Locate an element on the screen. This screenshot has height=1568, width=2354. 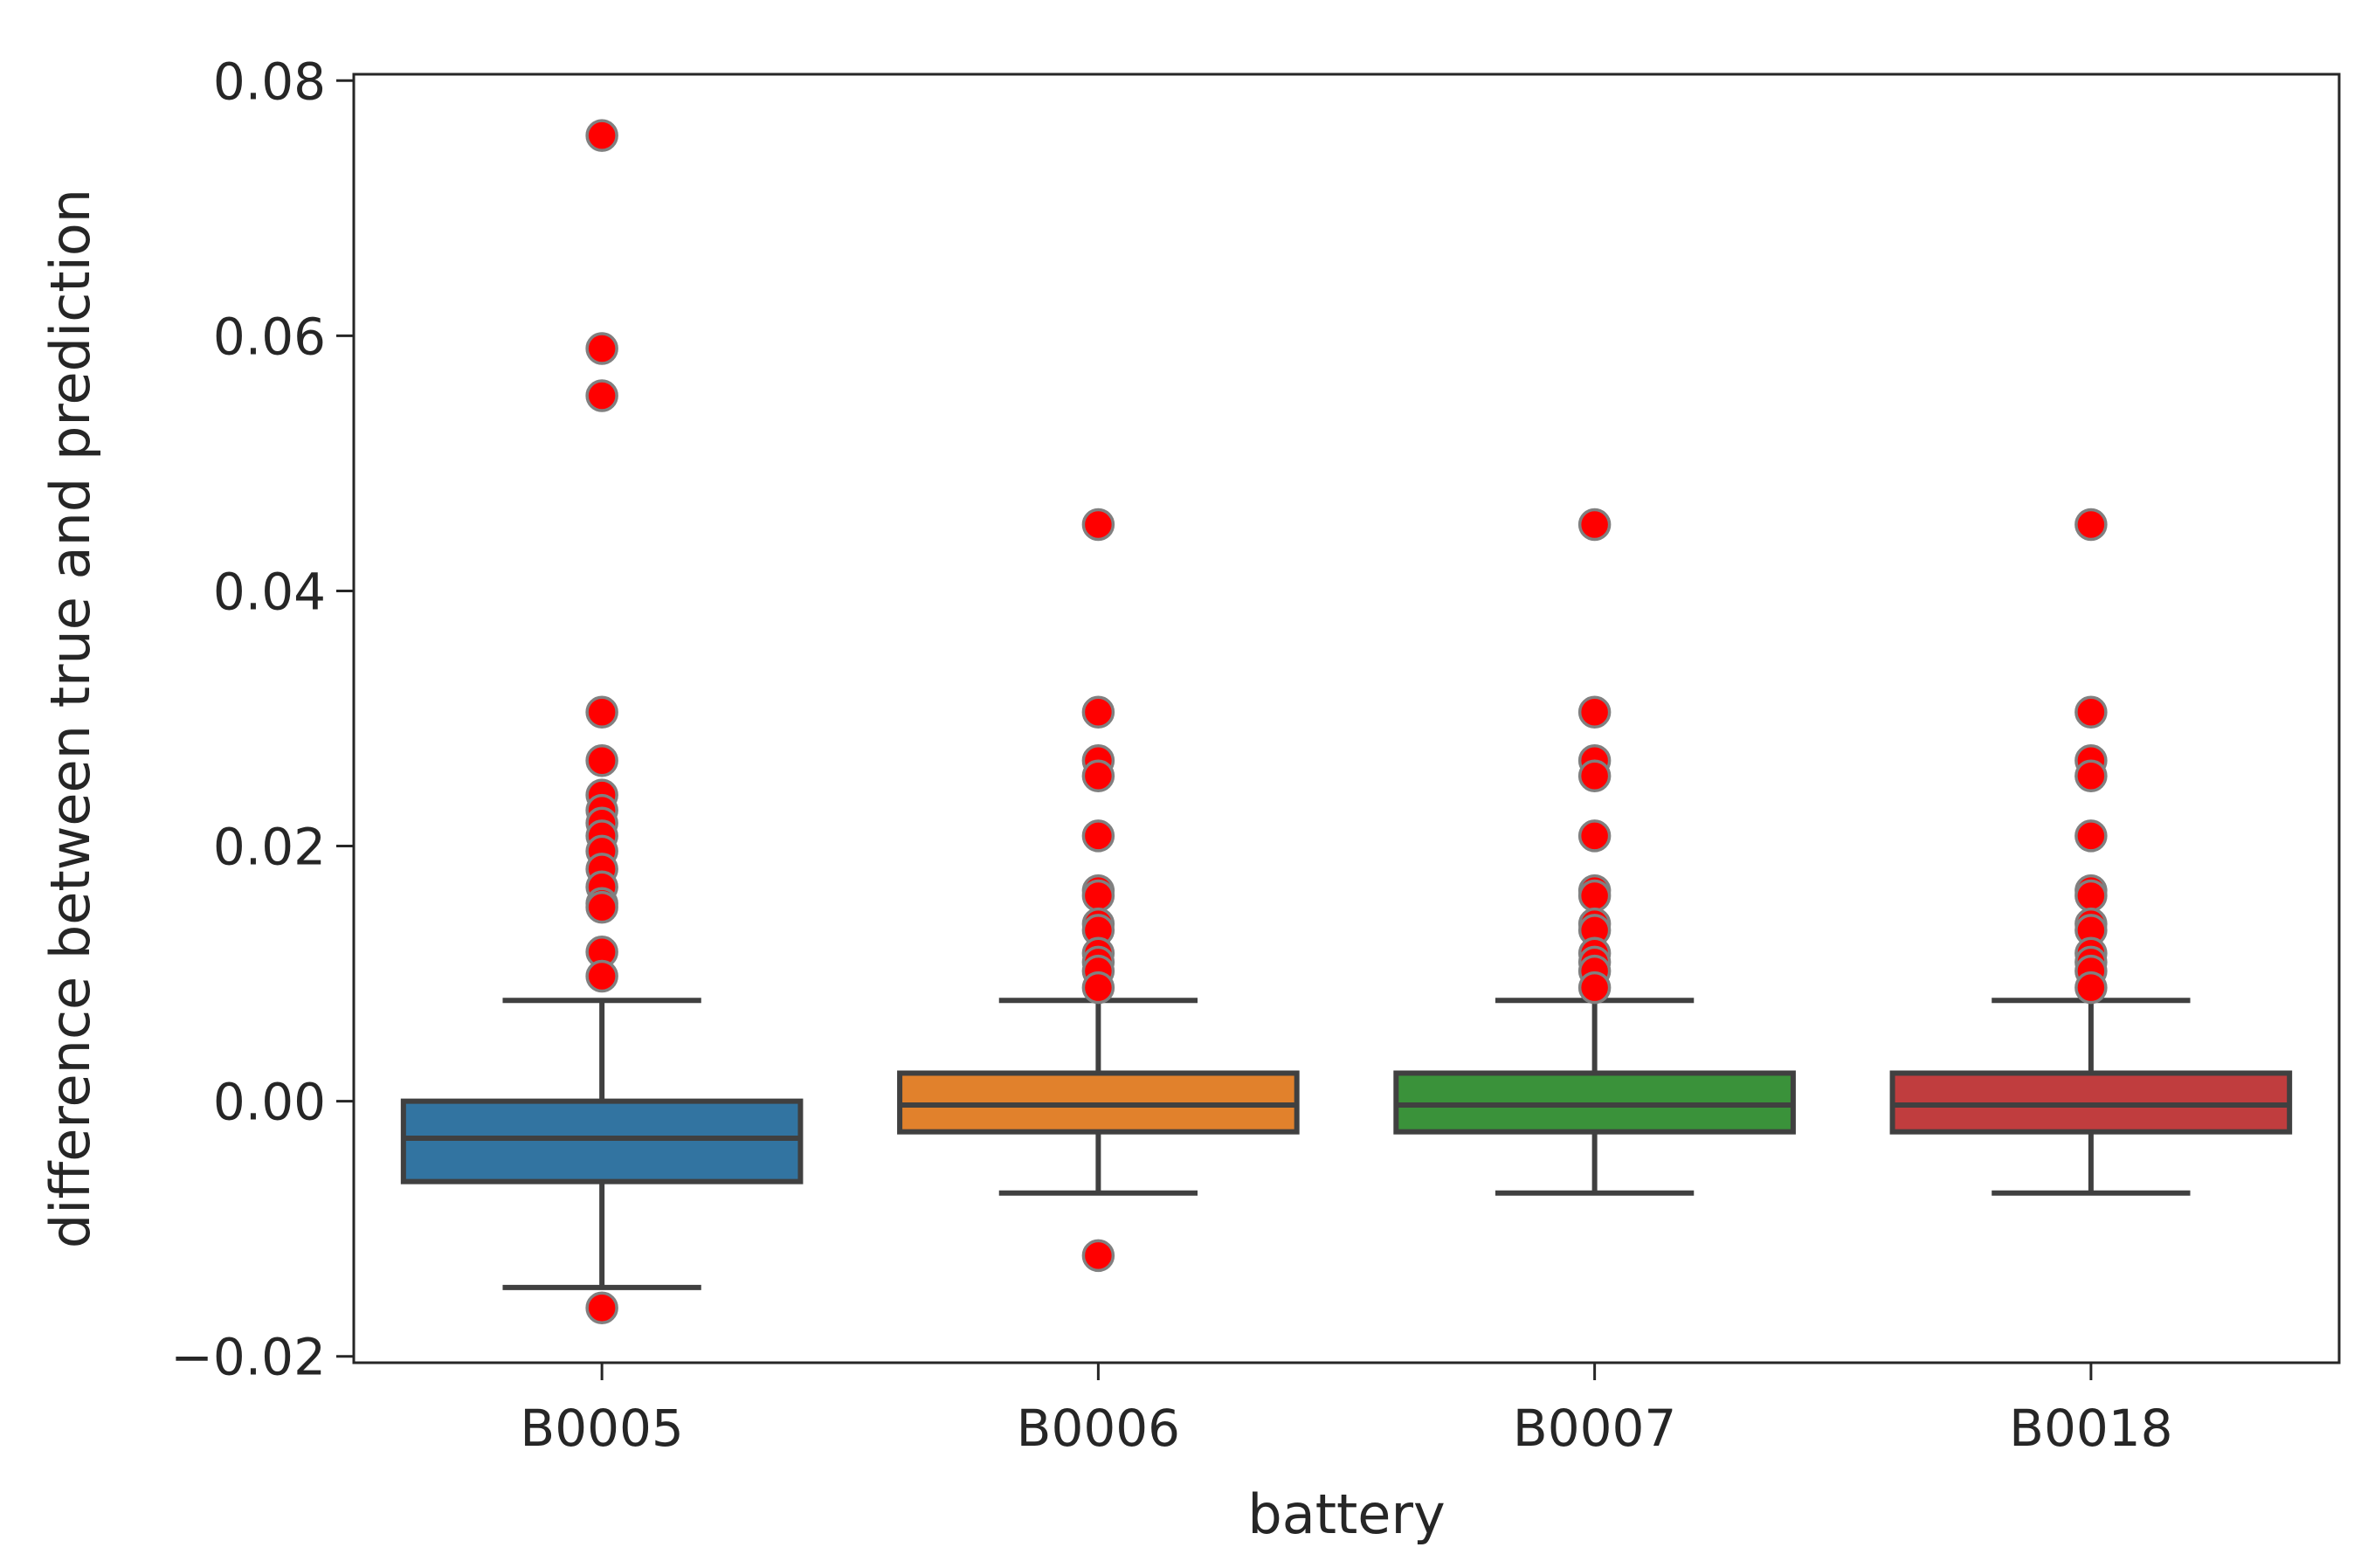
y-tick-label: −0.02 is located at coordinates (248, 1357).